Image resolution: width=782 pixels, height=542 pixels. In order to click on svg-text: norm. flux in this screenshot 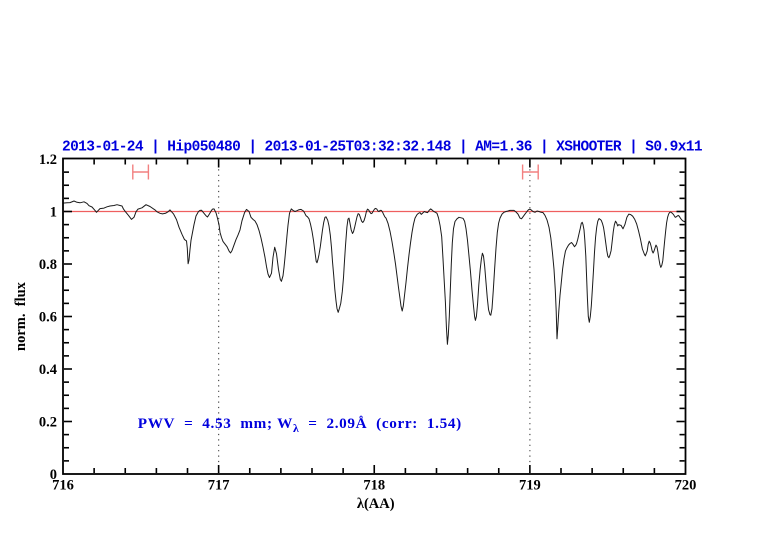, I will do `click(21, 316)`.